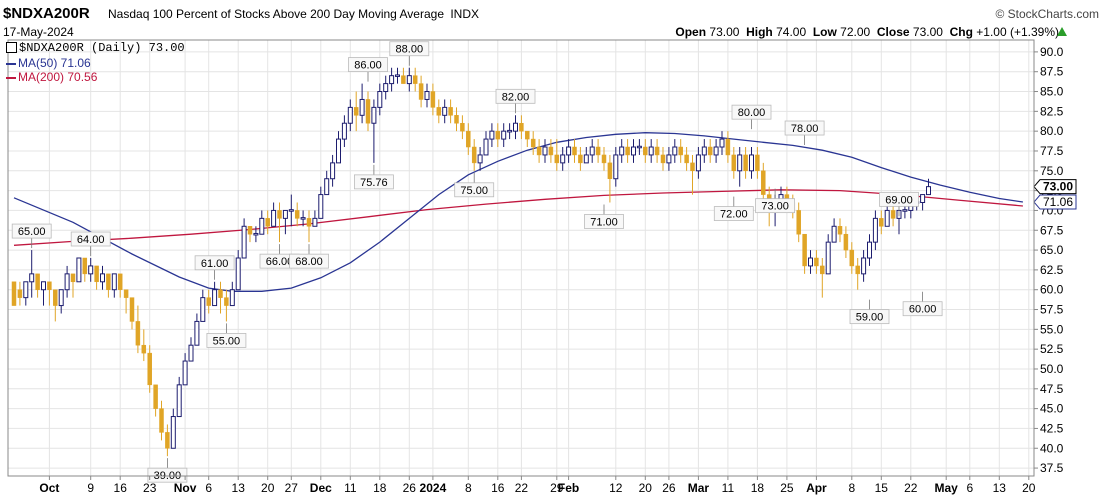 Image resolution: width=1109 pixels, height=498 pixels. What do you see at coordinates (893, 32) in the screenshot?
I see `close-label: Close` at bounding box center [893, 32].